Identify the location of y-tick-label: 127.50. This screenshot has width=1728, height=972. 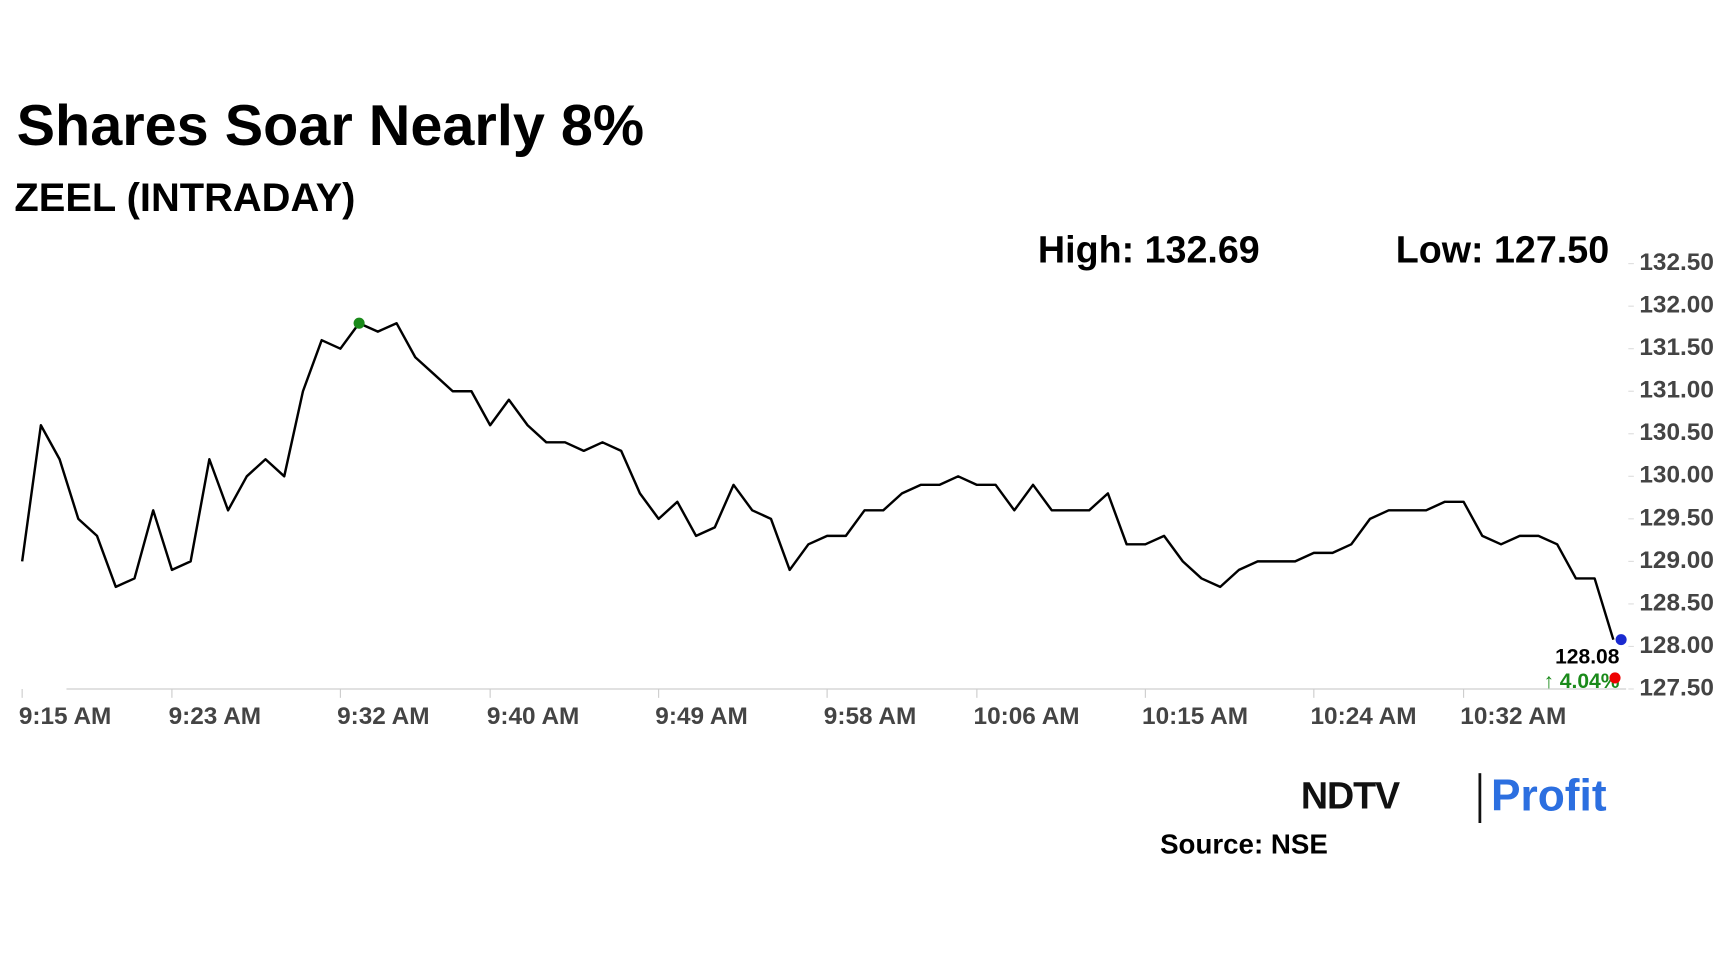
(1676, 687).